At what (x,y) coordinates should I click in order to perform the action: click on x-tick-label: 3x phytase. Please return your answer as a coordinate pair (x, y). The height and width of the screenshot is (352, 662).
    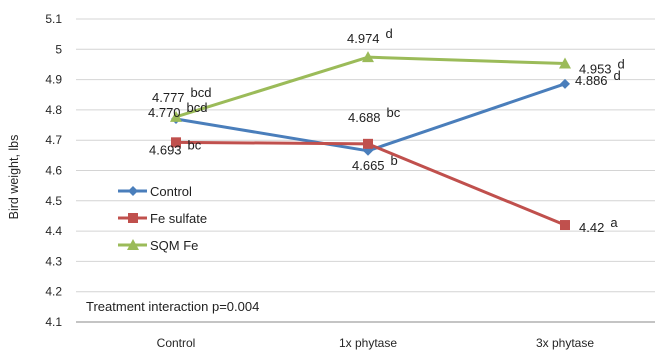
    Looking at the image, I should click on (565, 343).